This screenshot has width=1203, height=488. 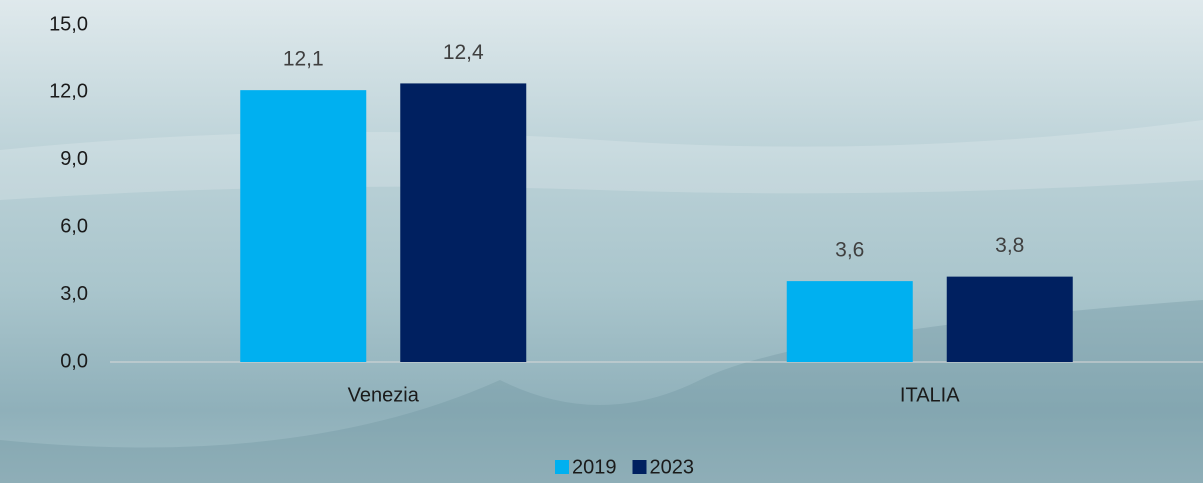 I want to click on data-label: 3,8, so click(x=1009, y=245).